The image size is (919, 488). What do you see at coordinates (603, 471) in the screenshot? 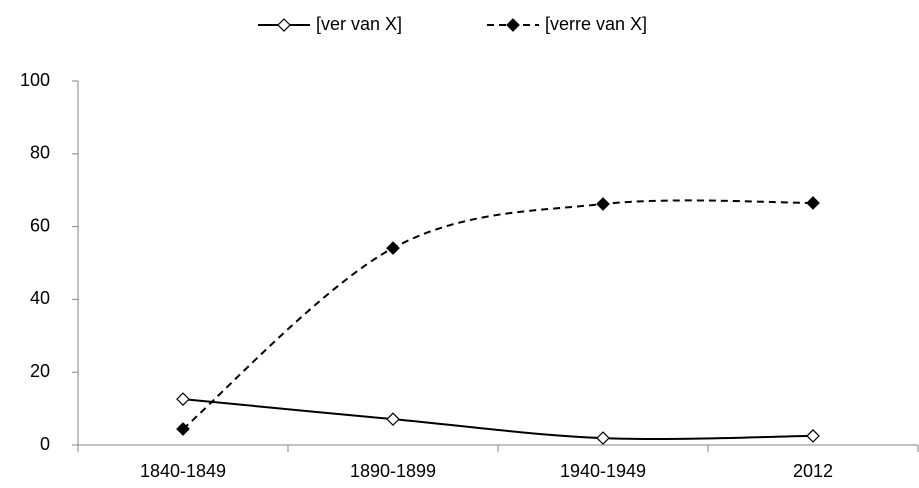
I see `x-tick-label: 1940-1949` at bounding box center [603, 471].